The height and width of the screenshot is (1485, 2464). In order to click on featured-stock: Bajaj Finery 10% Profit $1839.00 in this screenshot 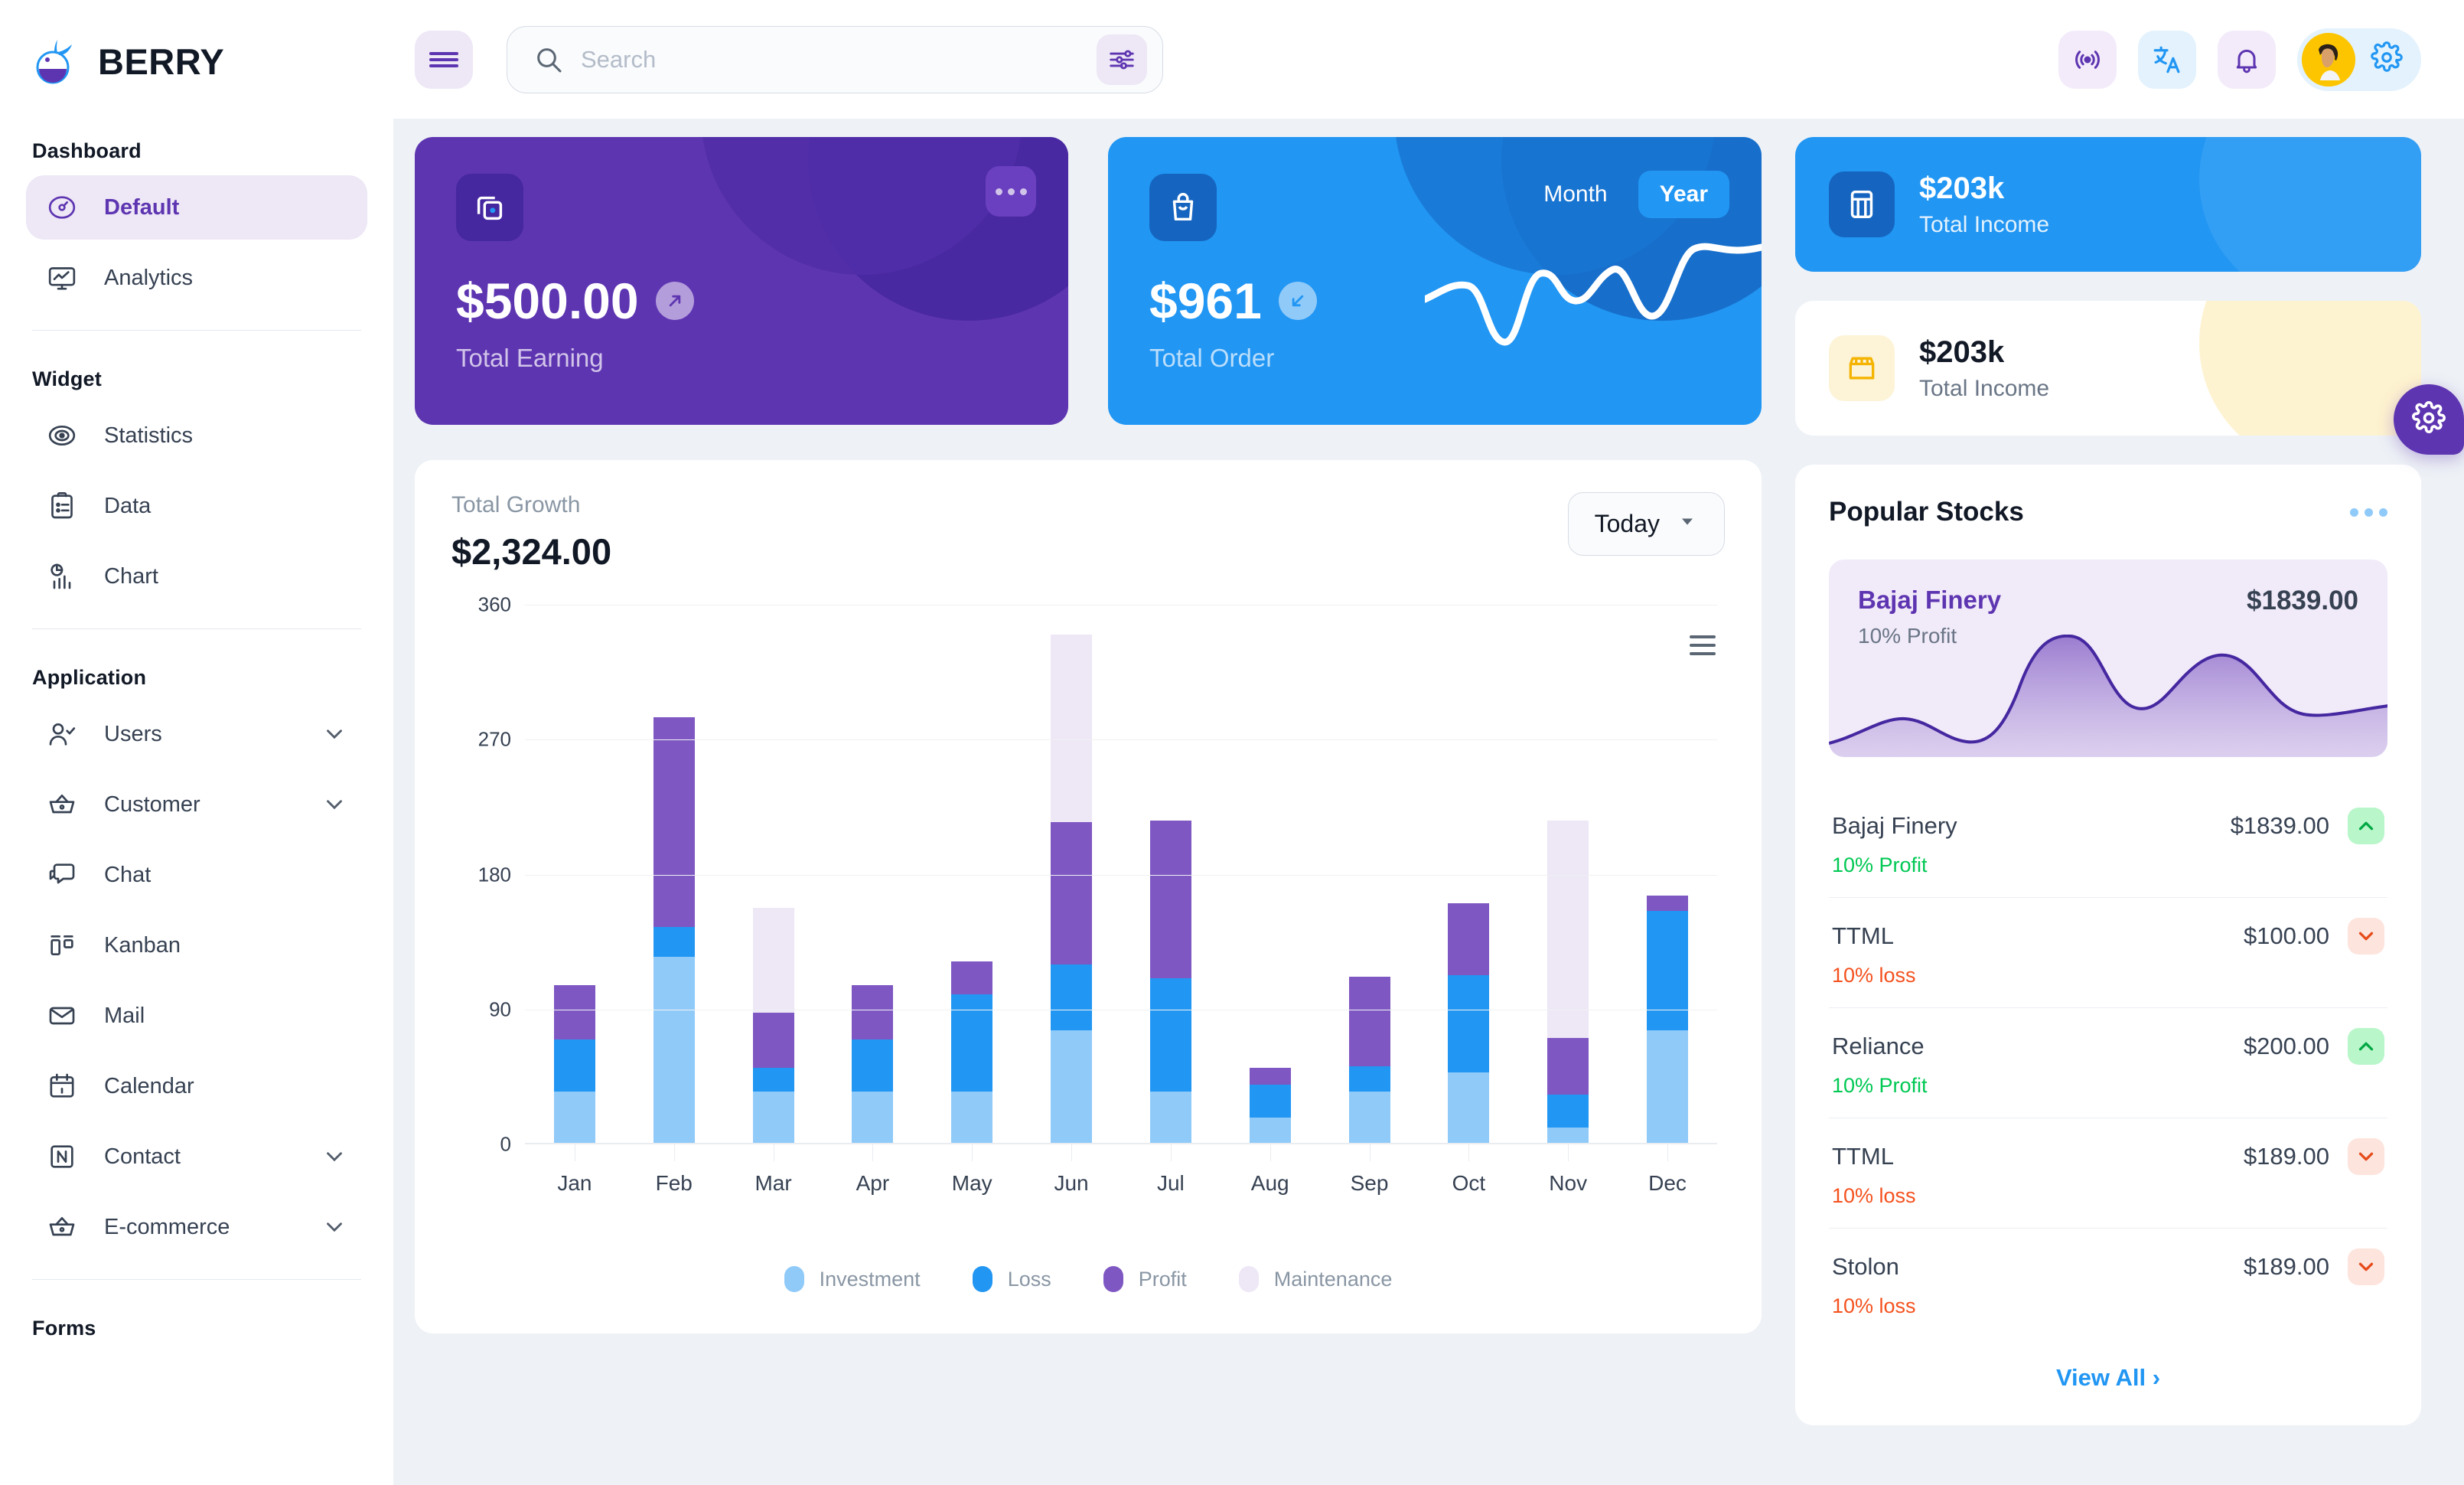, I will do `click(2108, 658)`.